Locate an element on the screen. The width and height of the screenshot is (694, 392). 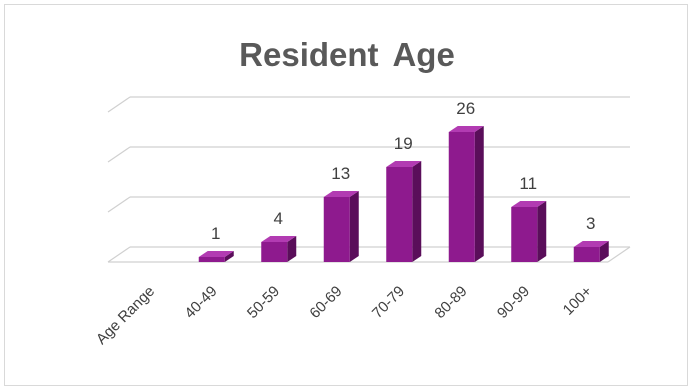
category-label: 100+ is located at coordinates (578, 301).